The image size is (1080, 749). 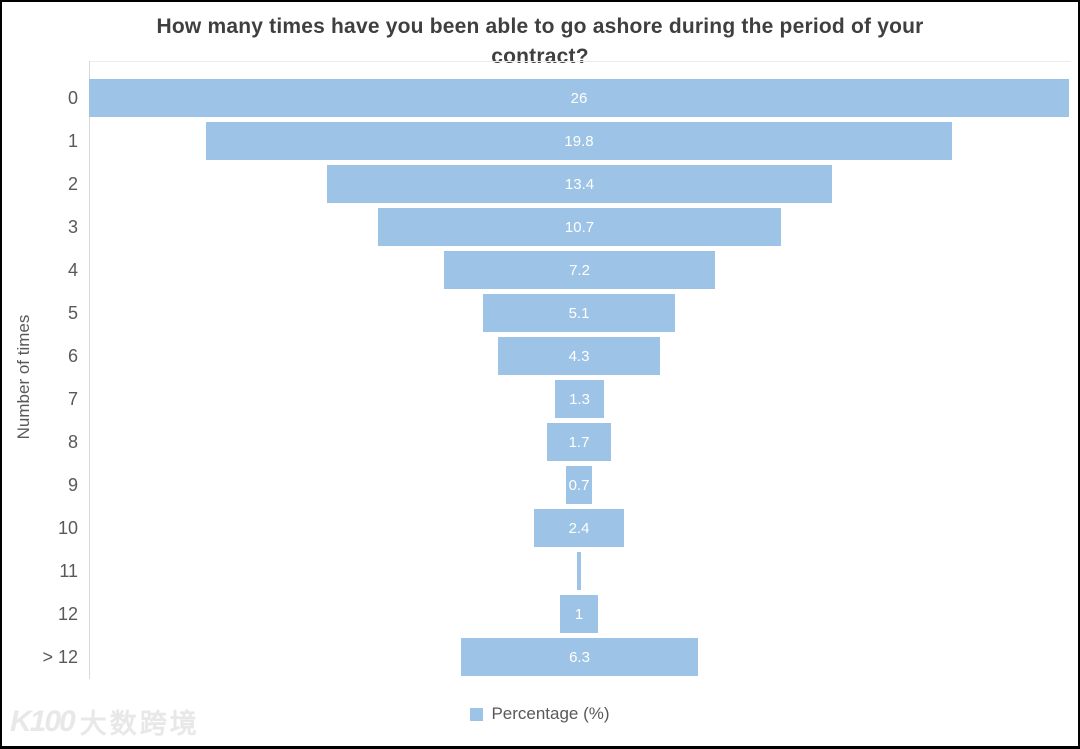 What do you see at coordinates (579, 571) in the screenshot?
I see `funnel-bar` at bounding box center [579, 571].